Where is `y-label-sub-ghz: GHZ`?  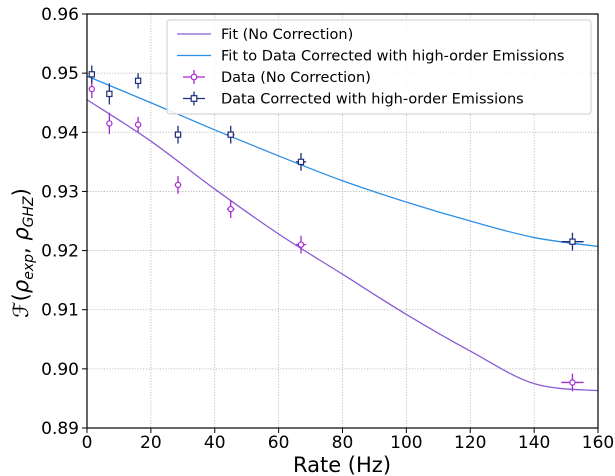
y-label-sub-ghz: GHZ is located at coordinates (29, 211).